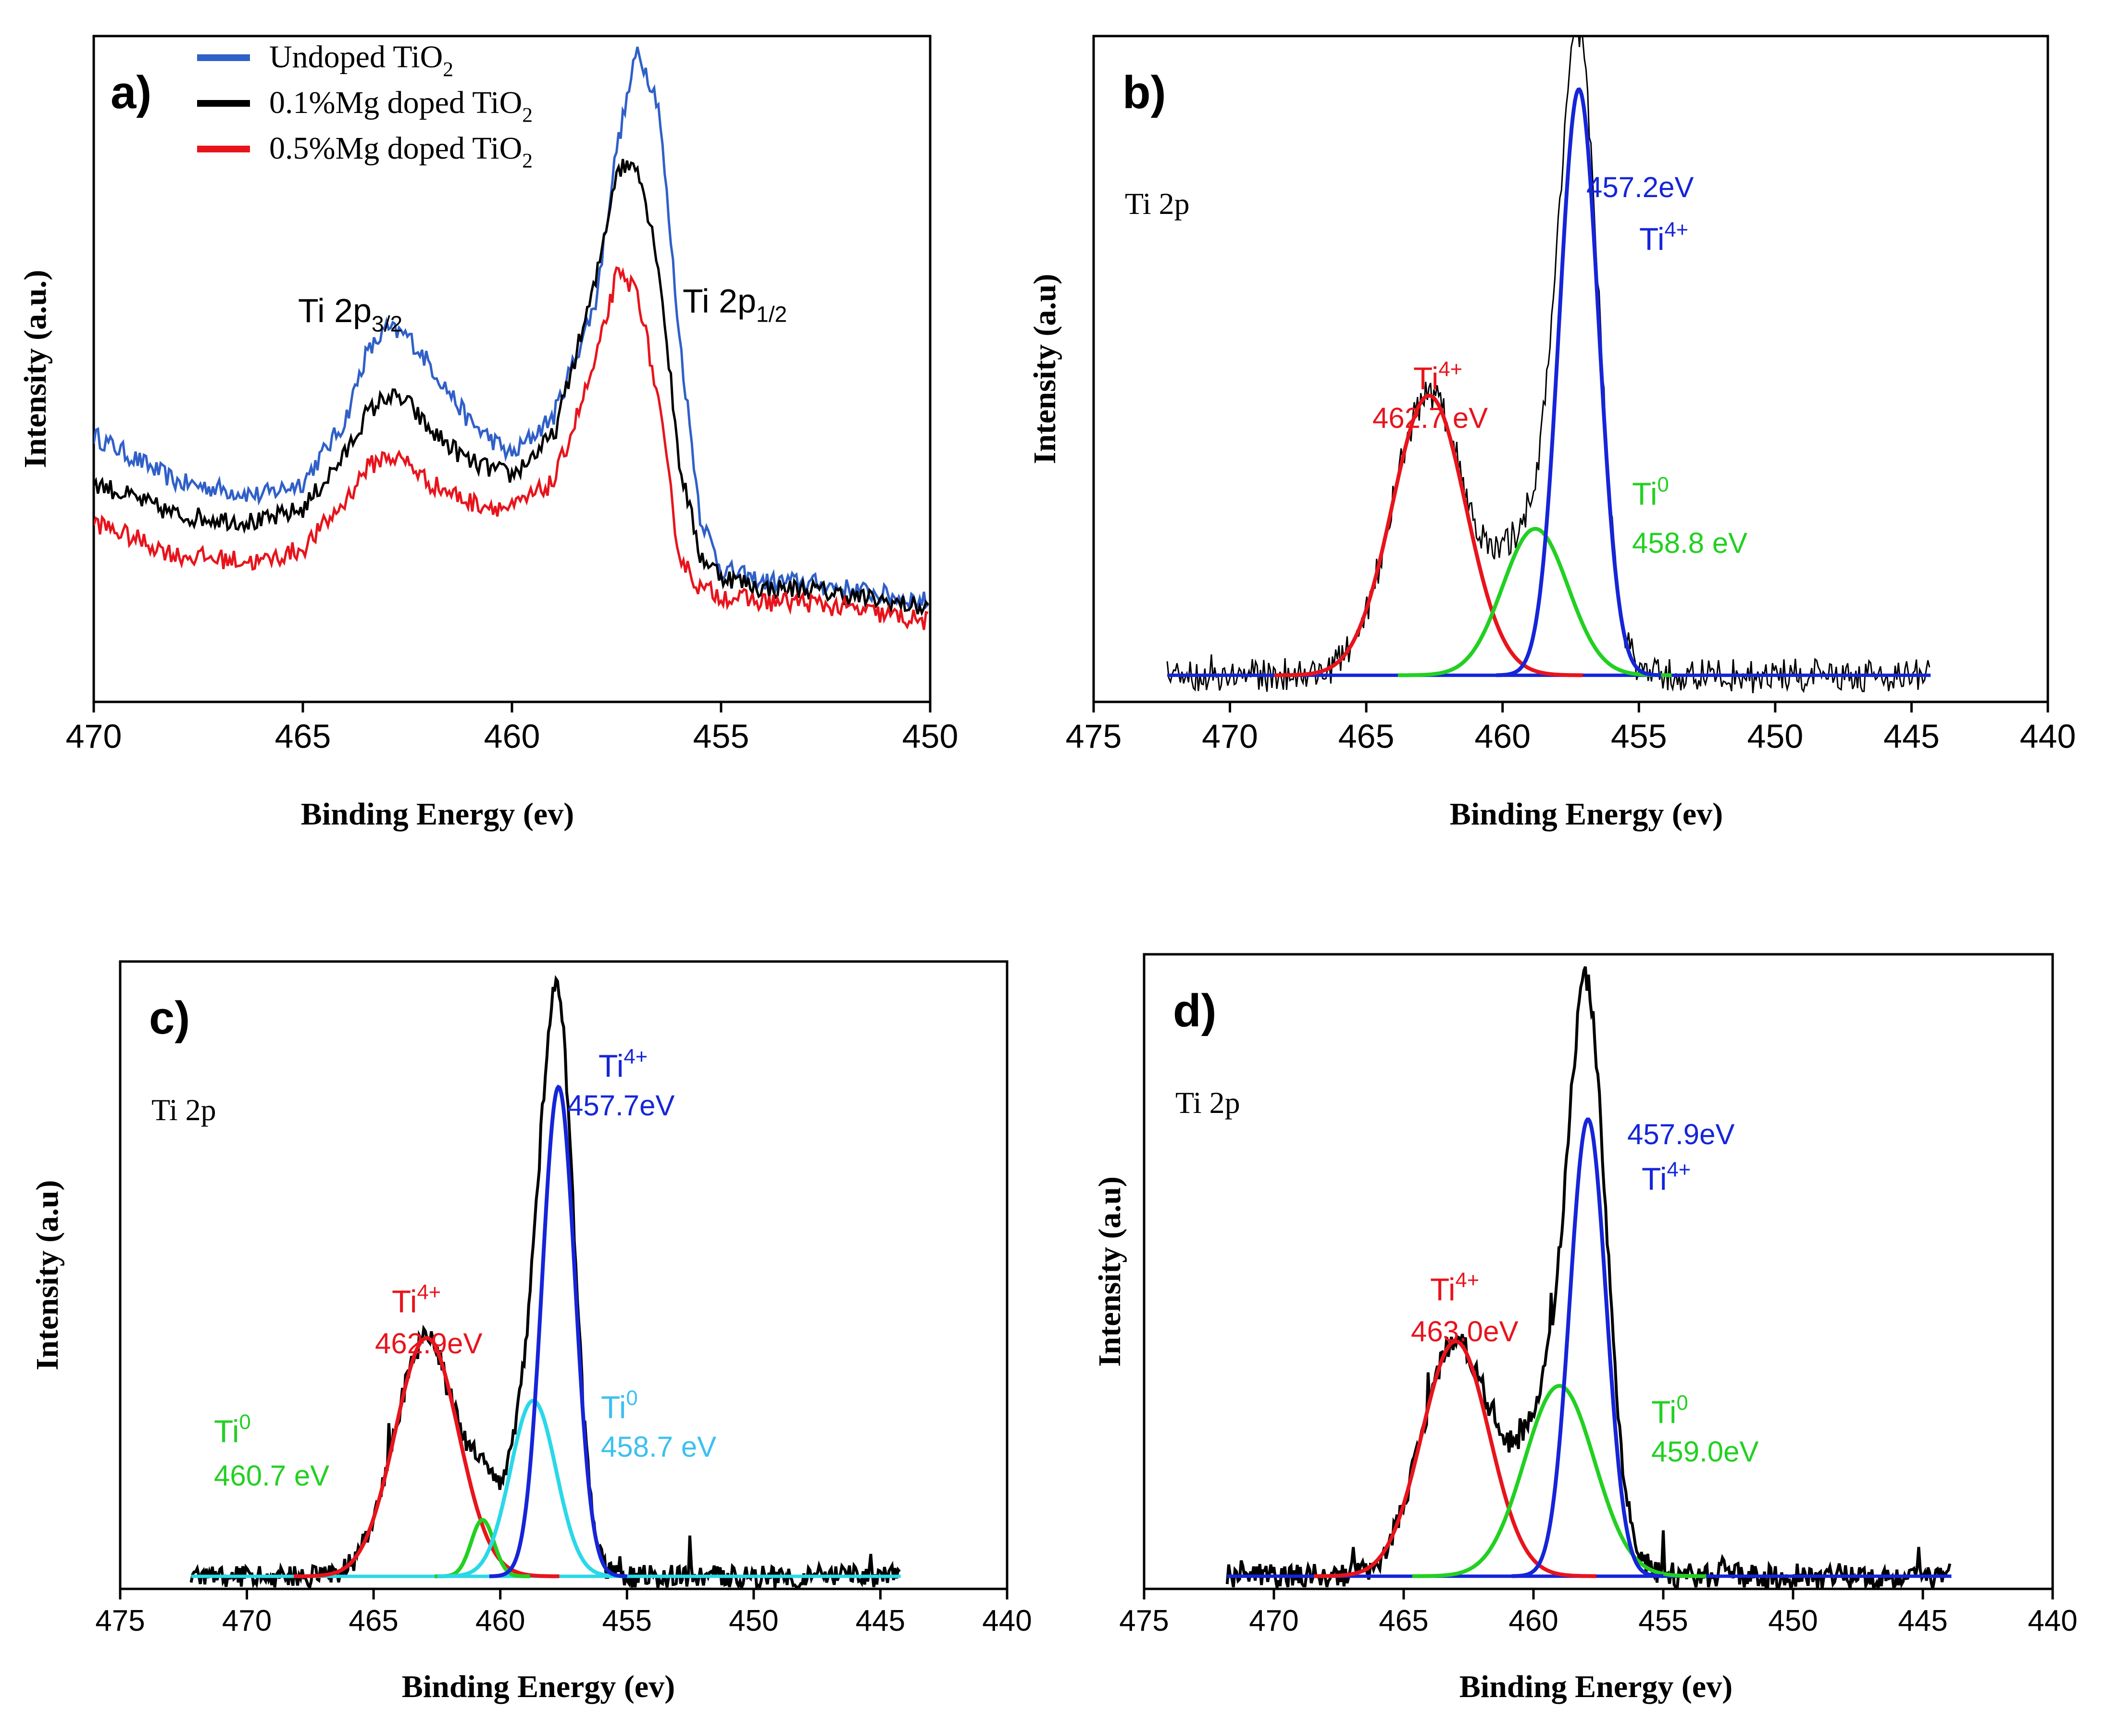 The height and width of the screenshot is (1736, 2106). I want to click on legend-label: Undoped TiO2, so click(361, 60).